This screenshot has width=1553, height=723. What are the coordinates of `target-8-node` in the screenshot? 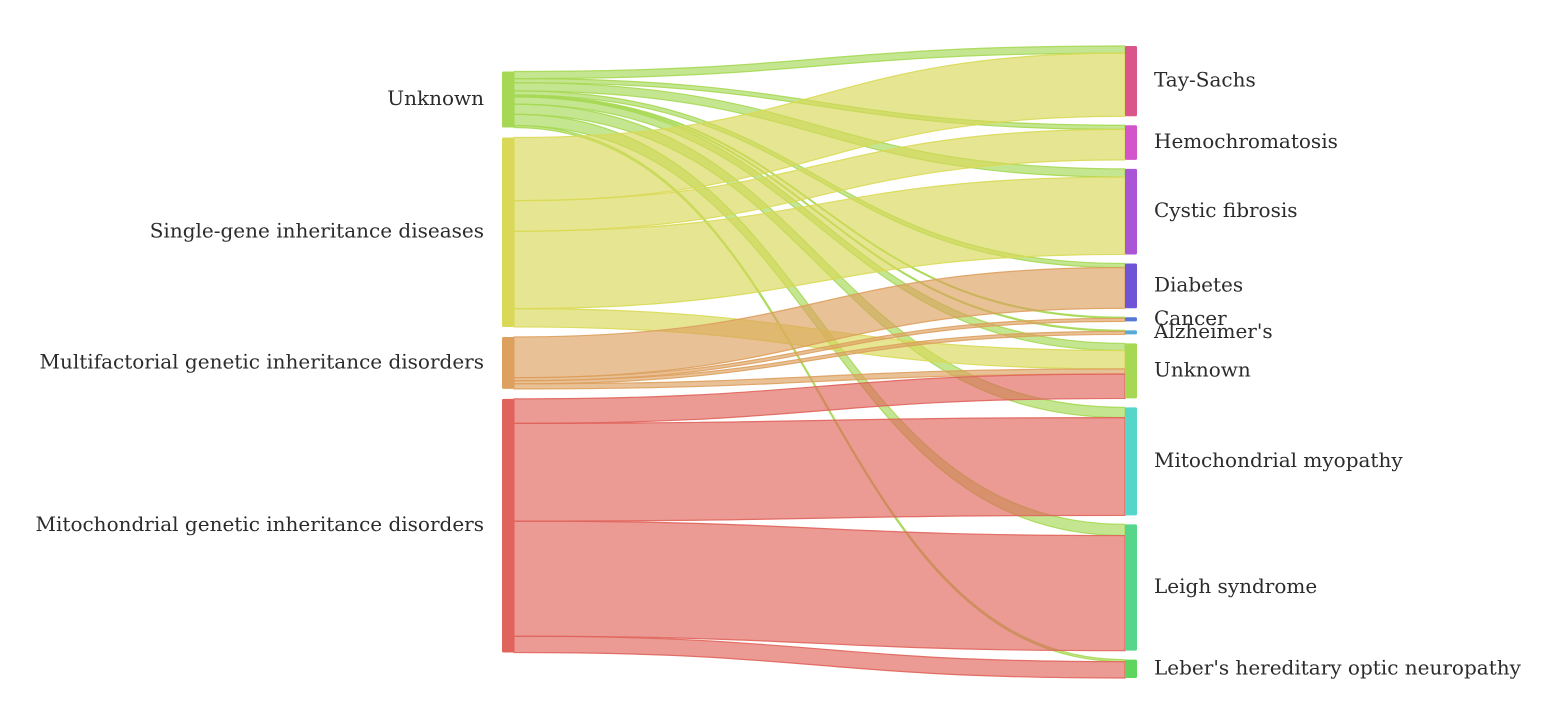 It's located at (1131, 587).